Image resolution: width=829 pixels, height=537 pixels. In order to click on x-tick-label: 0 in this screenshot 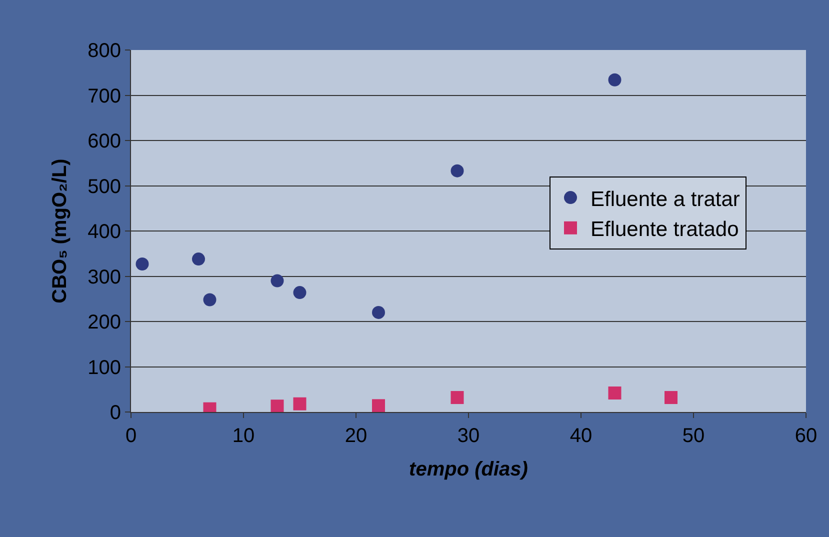, I will do `click(131, 436)`.